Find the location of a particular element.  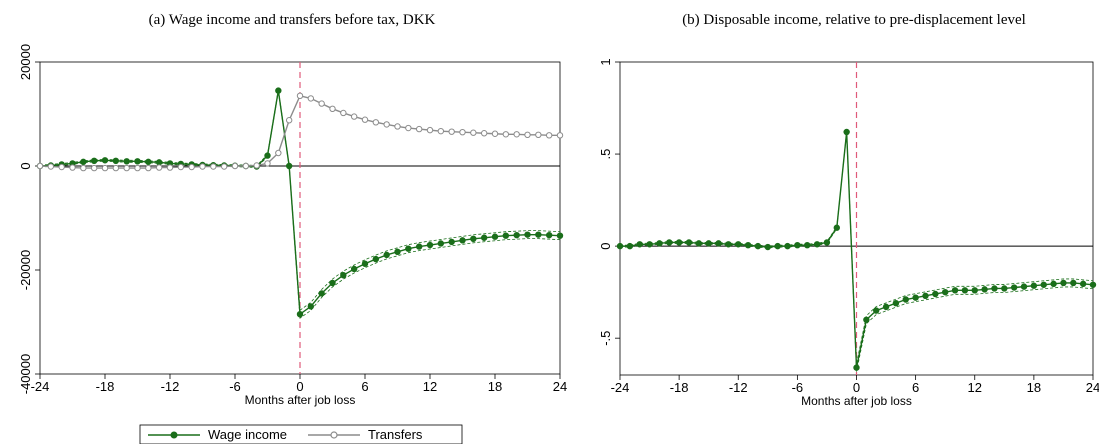

legend-wage-label: Wage income is located at coordinates (247, 434).